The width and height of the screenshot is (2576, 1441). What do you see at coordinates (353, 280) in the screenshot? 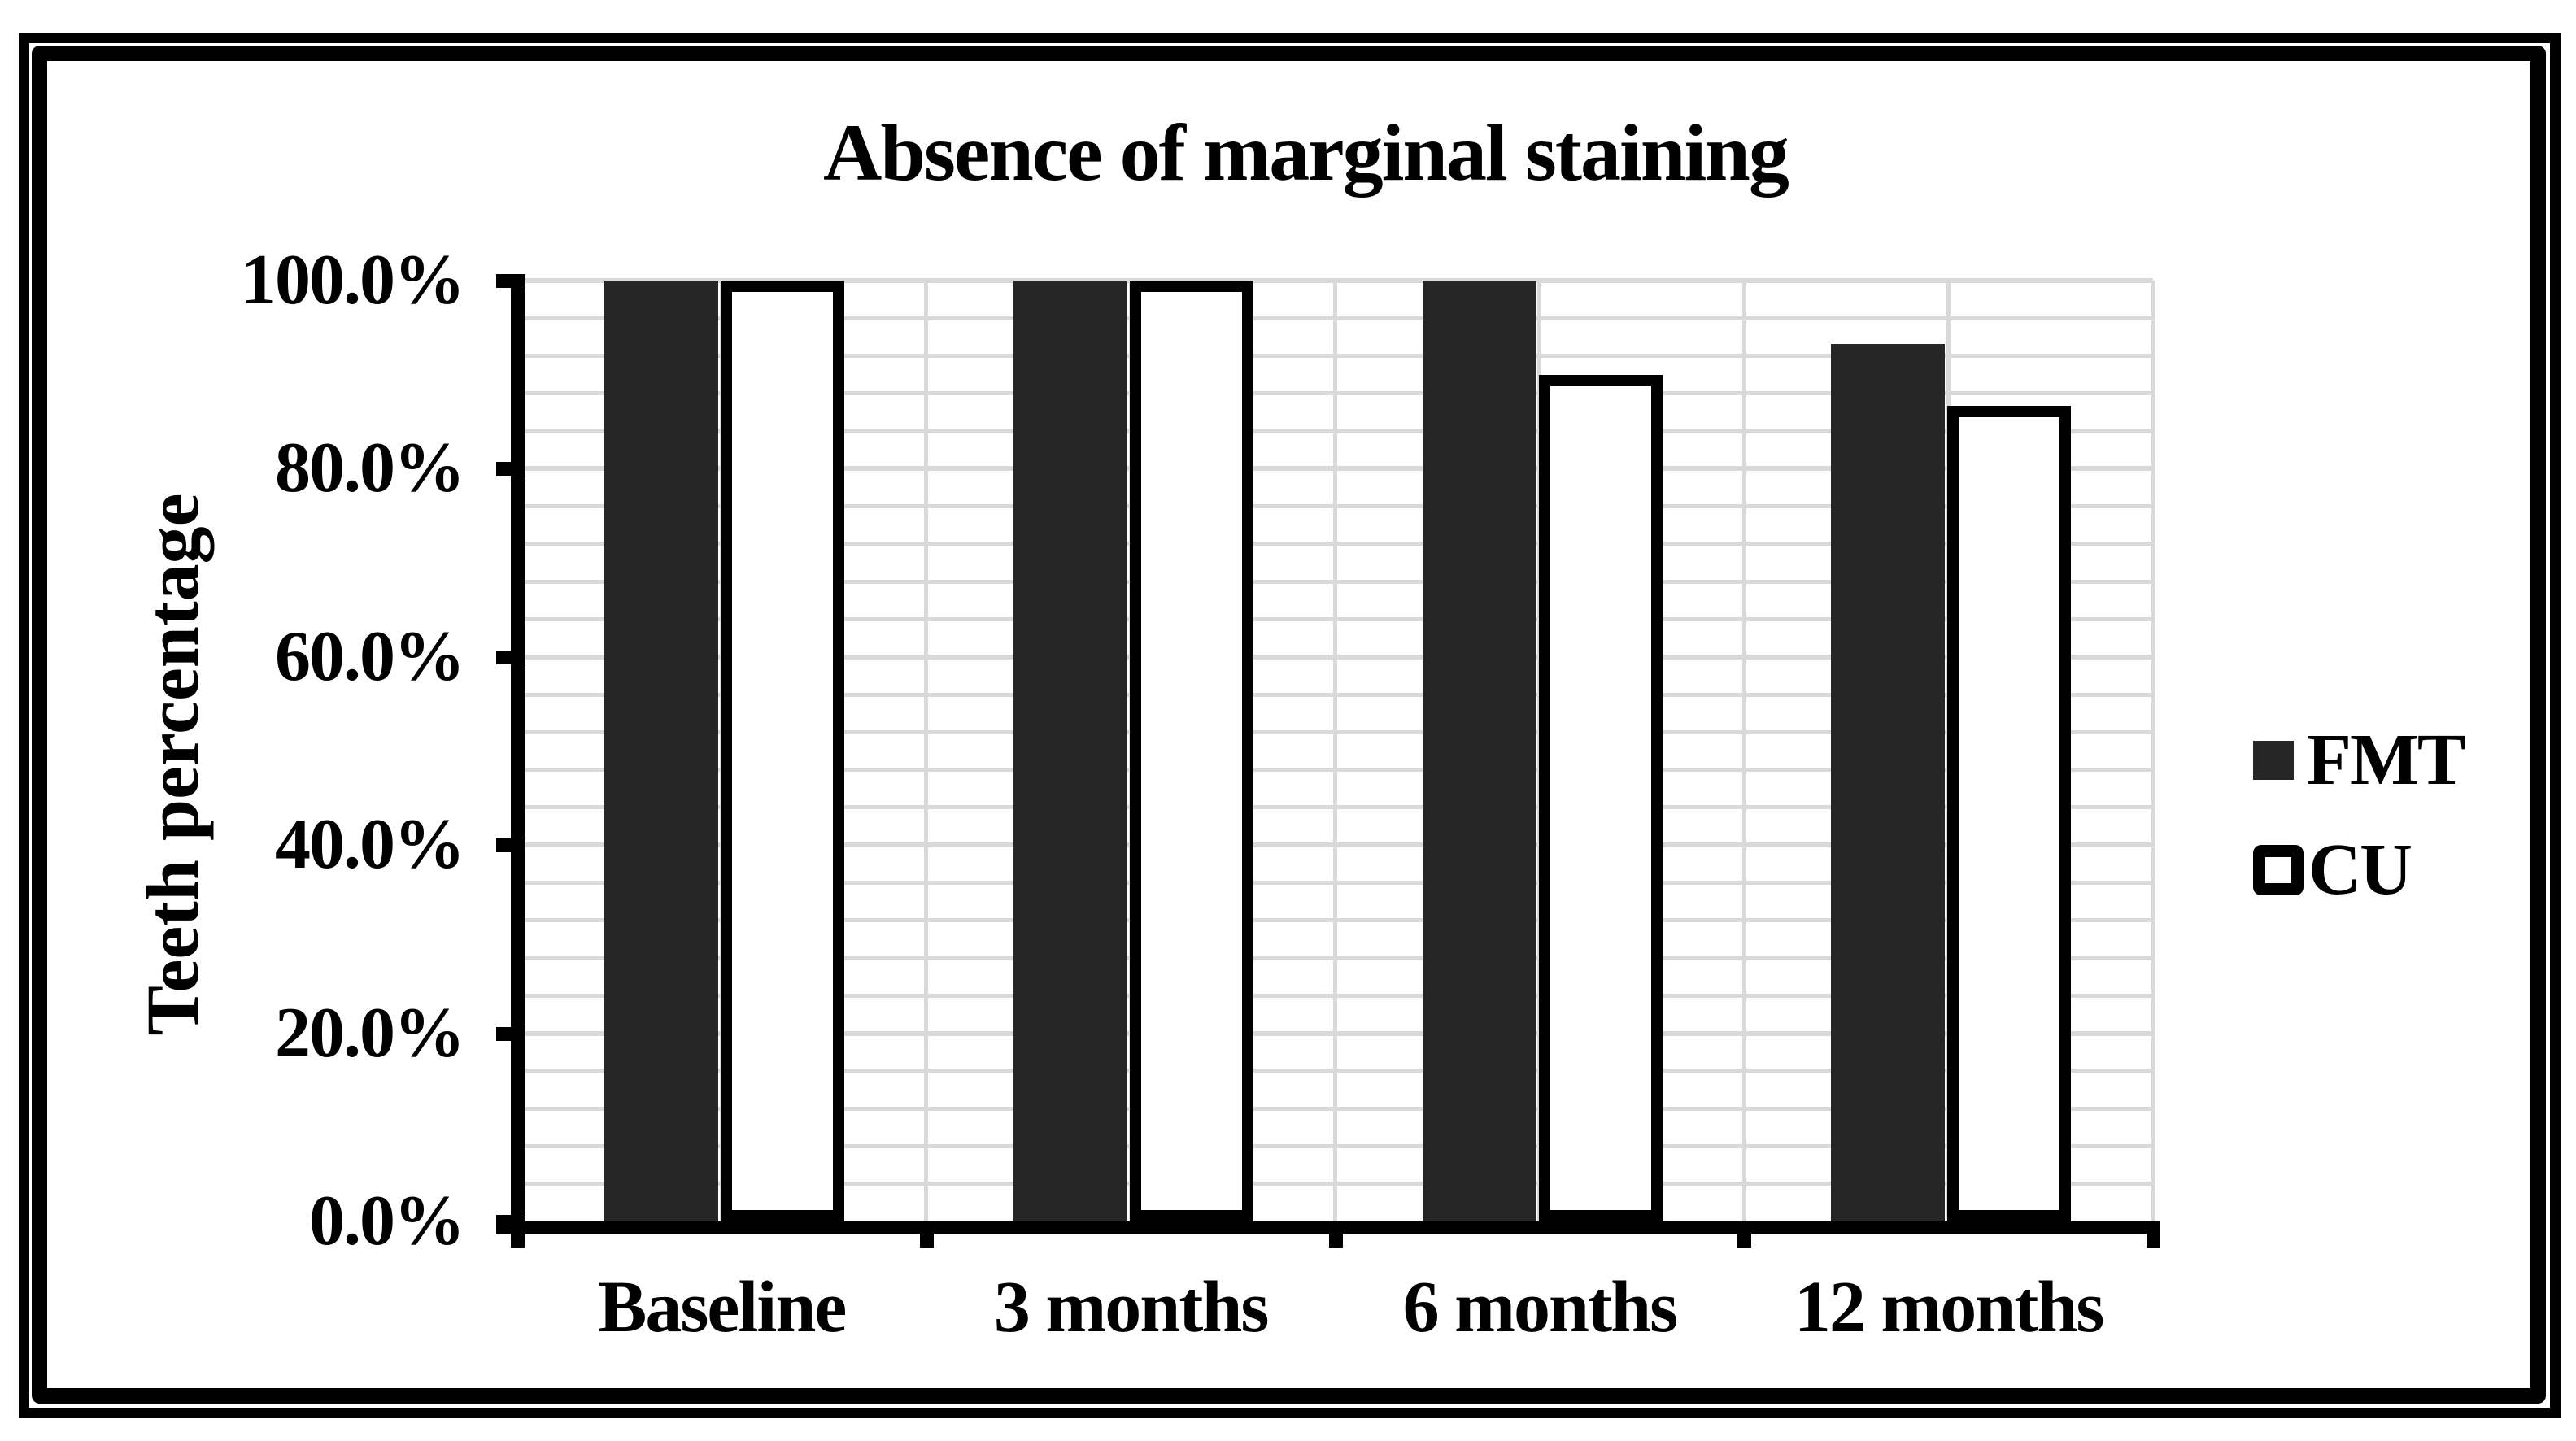
I see `y-tick-label: 100.0%` at bounding box center [353, 280].